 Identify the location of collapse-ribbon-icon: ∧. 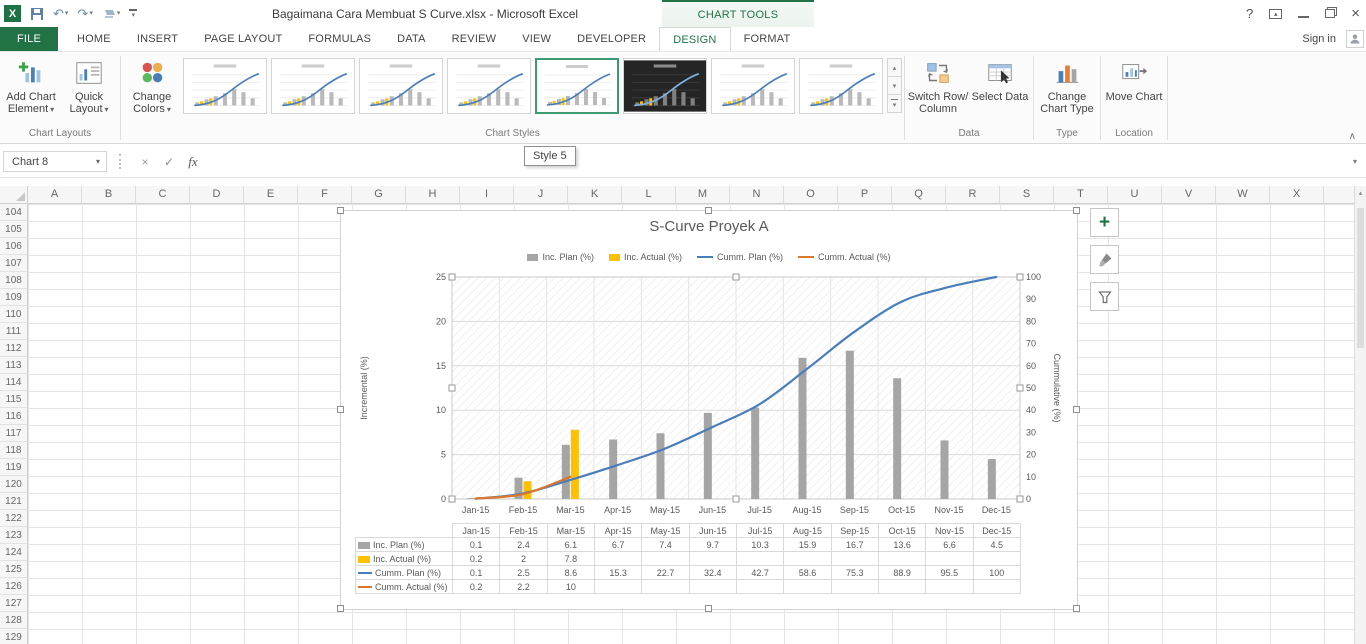
(1352, 136).